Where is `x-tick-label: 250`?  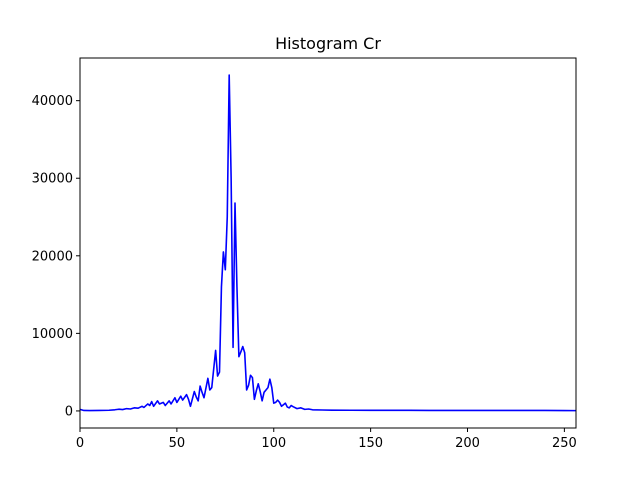 x-tick-label: 250 is located at coordinates (564, 443).